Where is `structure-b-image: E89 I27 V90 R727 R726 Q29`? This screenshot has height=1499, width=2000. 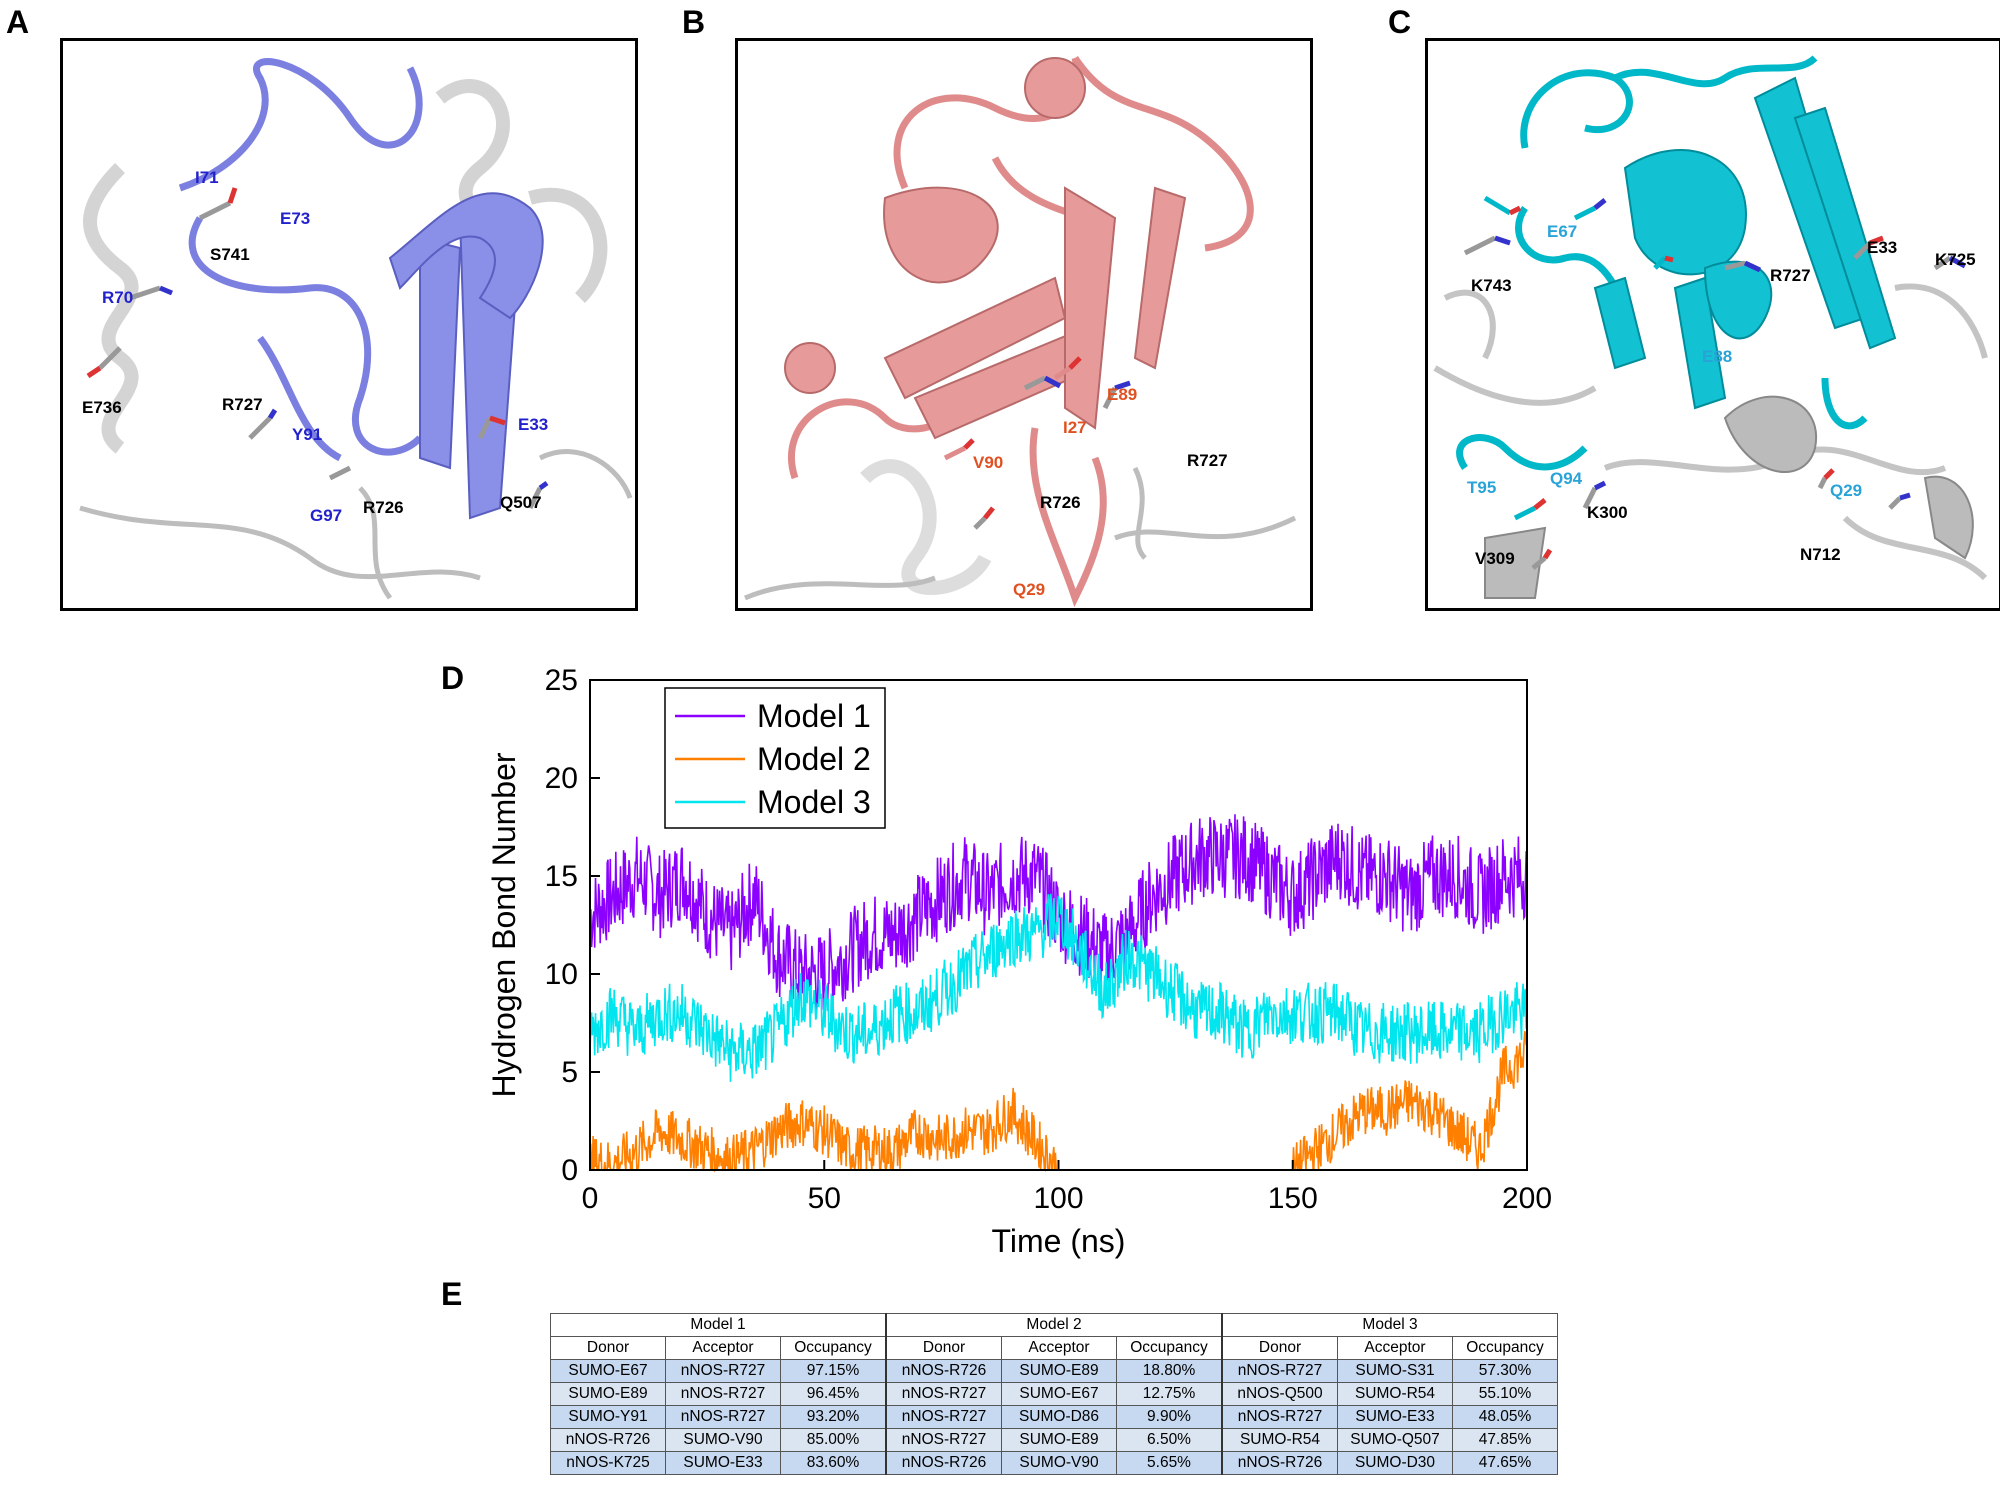 structure-b-image: E89 I27 V90 R727 R726 Q29 is located at coordinates (1024, 324).